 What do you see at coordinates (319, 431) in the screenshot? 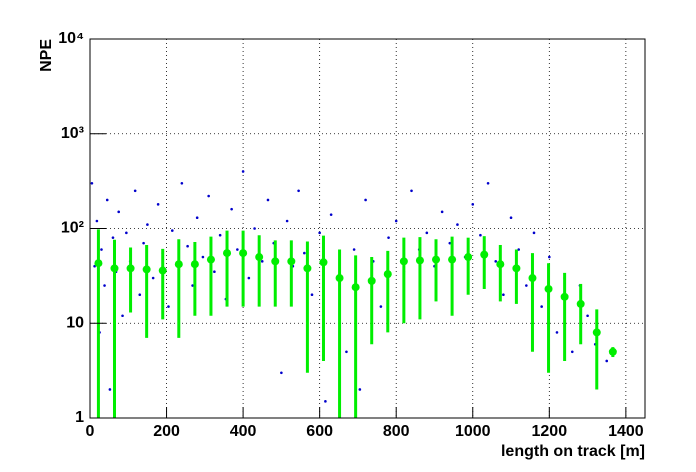
I see `x-tick-label: 600` at bounding box center [319, 431].